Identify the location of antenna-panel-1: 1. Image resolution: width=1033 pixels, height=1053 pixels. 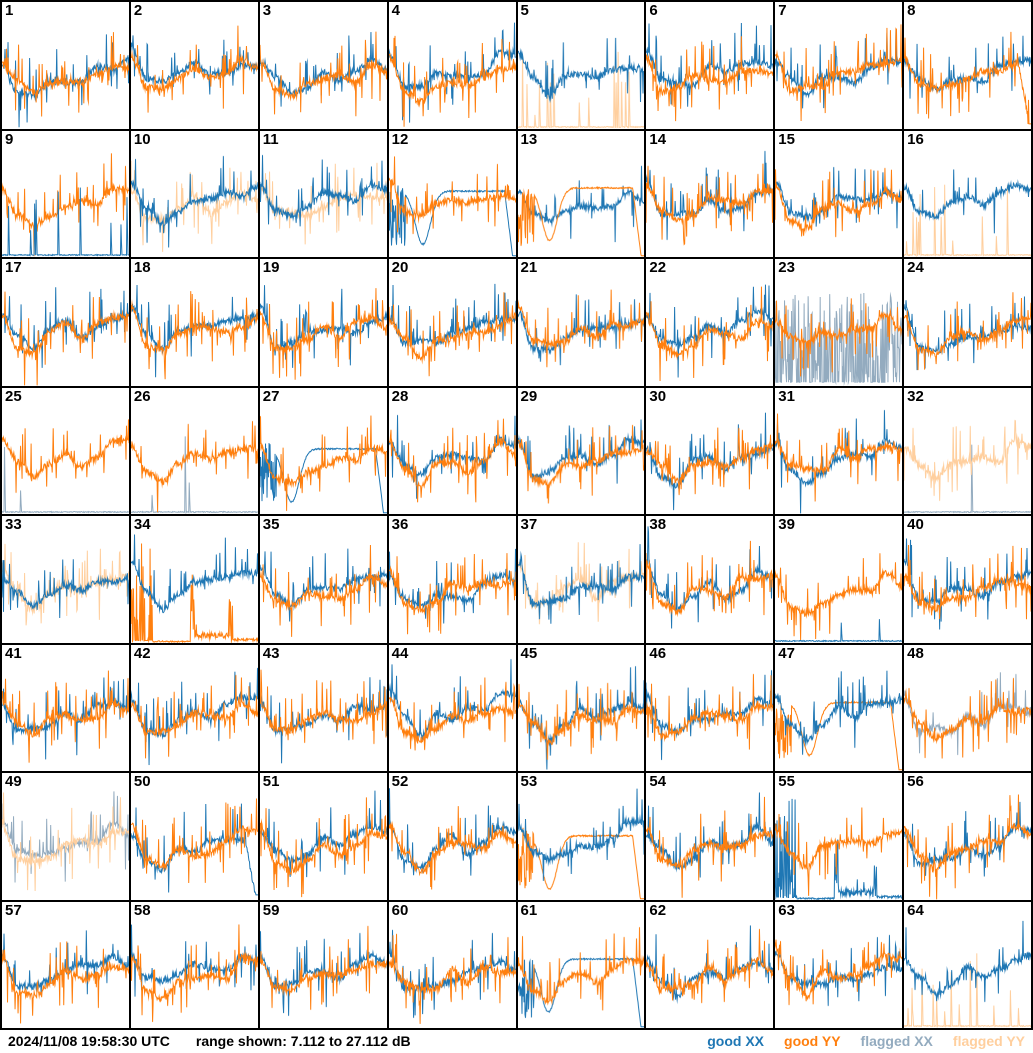
(65, 65).